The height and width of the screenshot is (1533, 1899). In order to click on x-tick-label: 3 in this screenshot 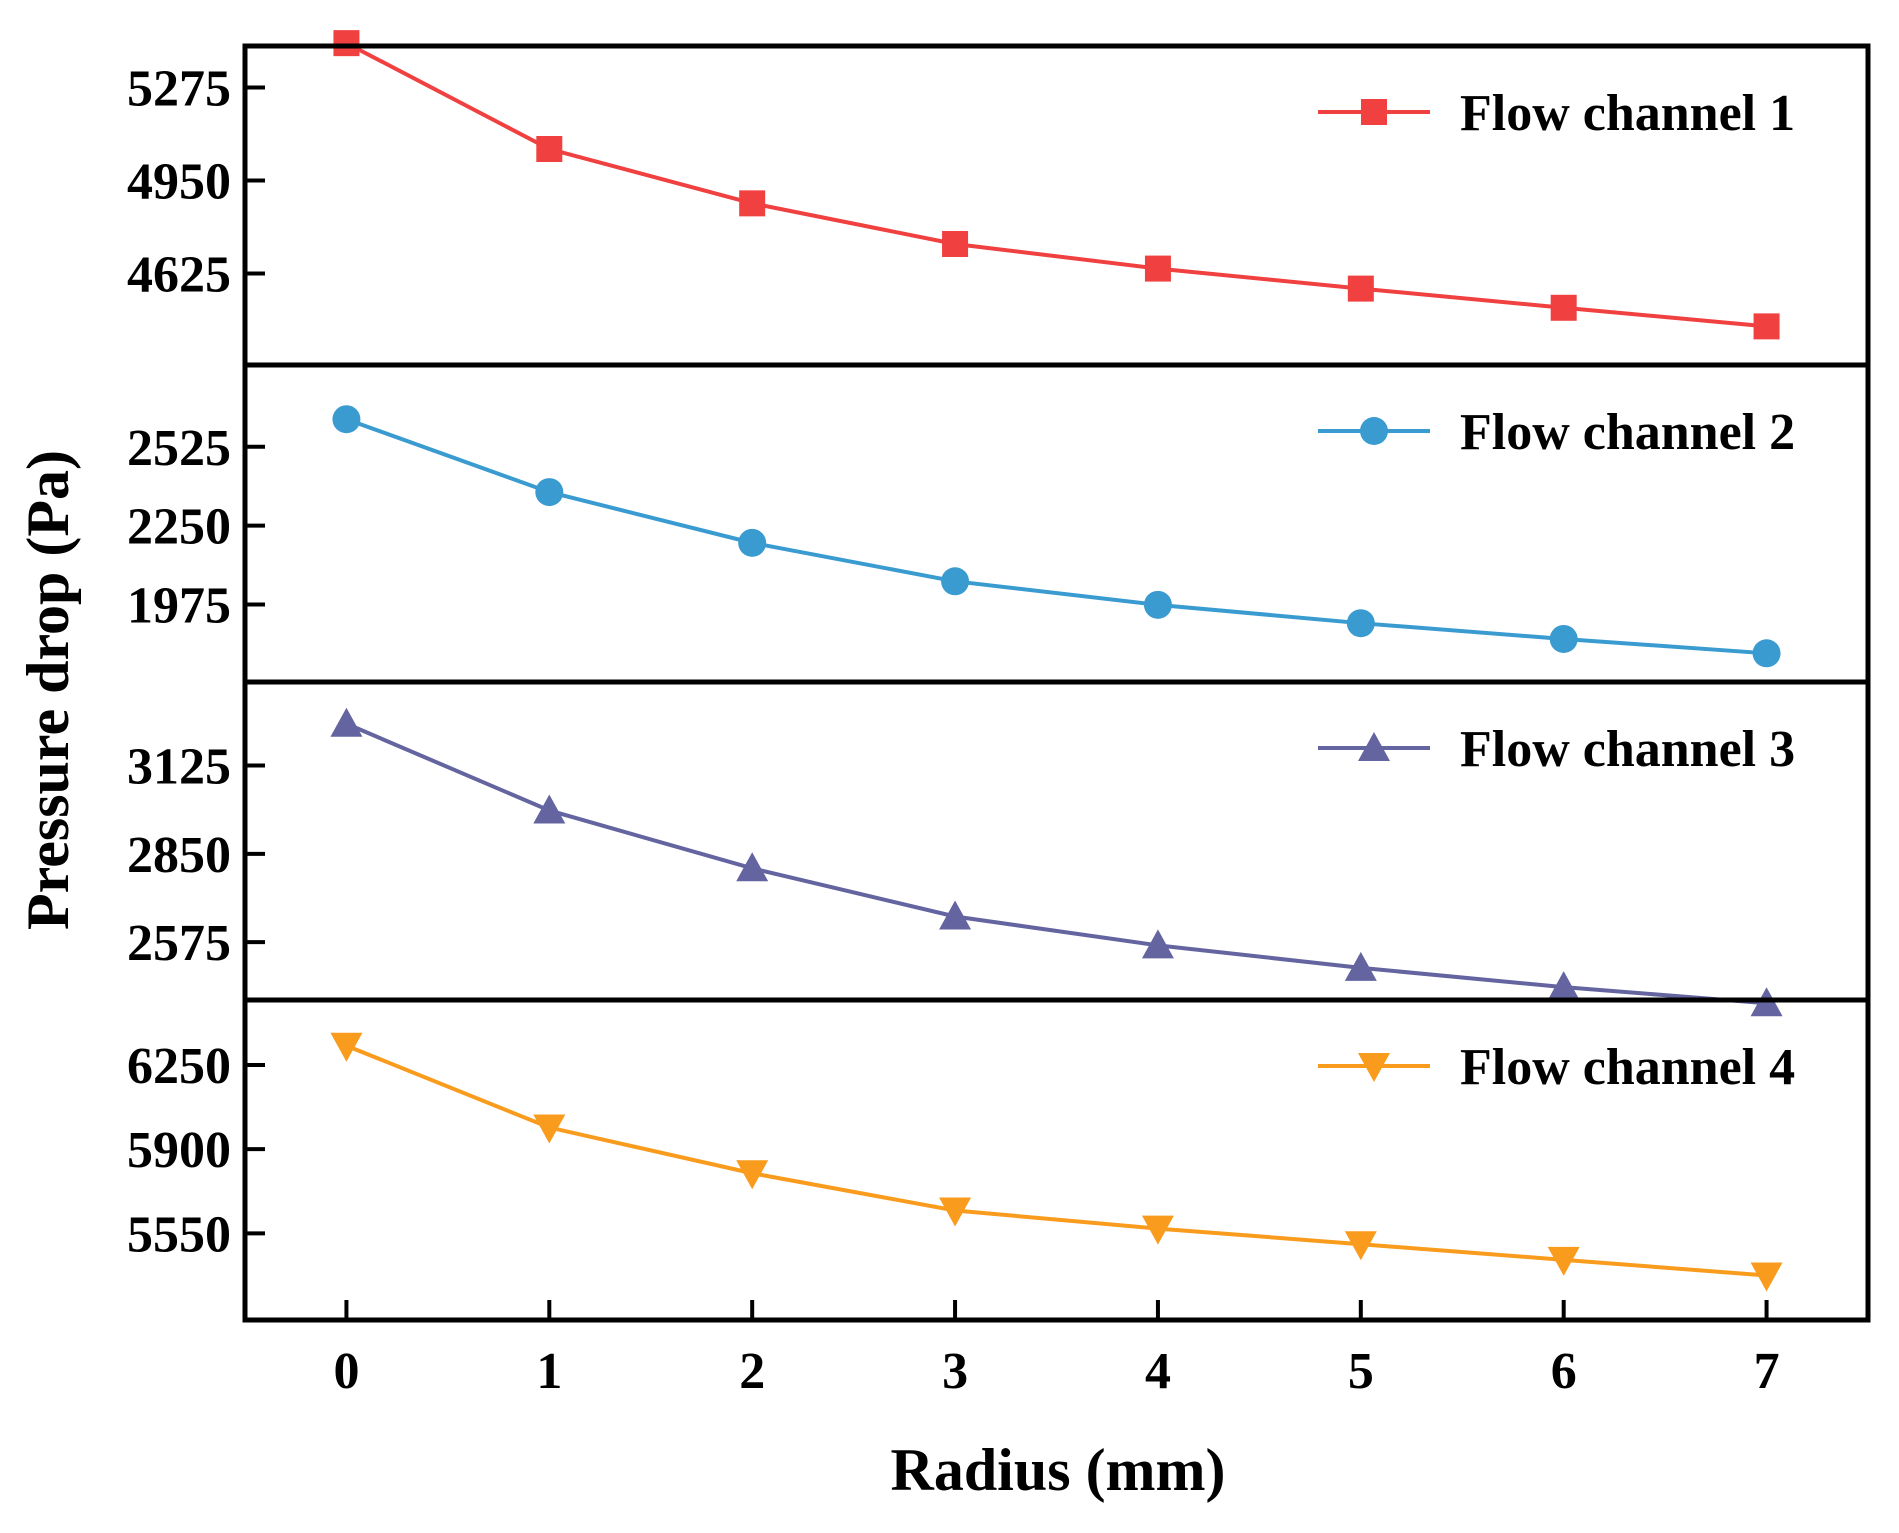, I will do `click(955, 1371)`.